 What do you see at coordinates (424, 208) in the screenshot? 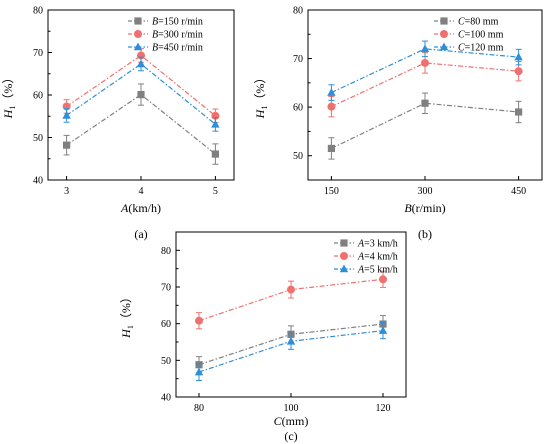
I see `x-axis-title: B(r/min)` at bounding box center [424, 208].